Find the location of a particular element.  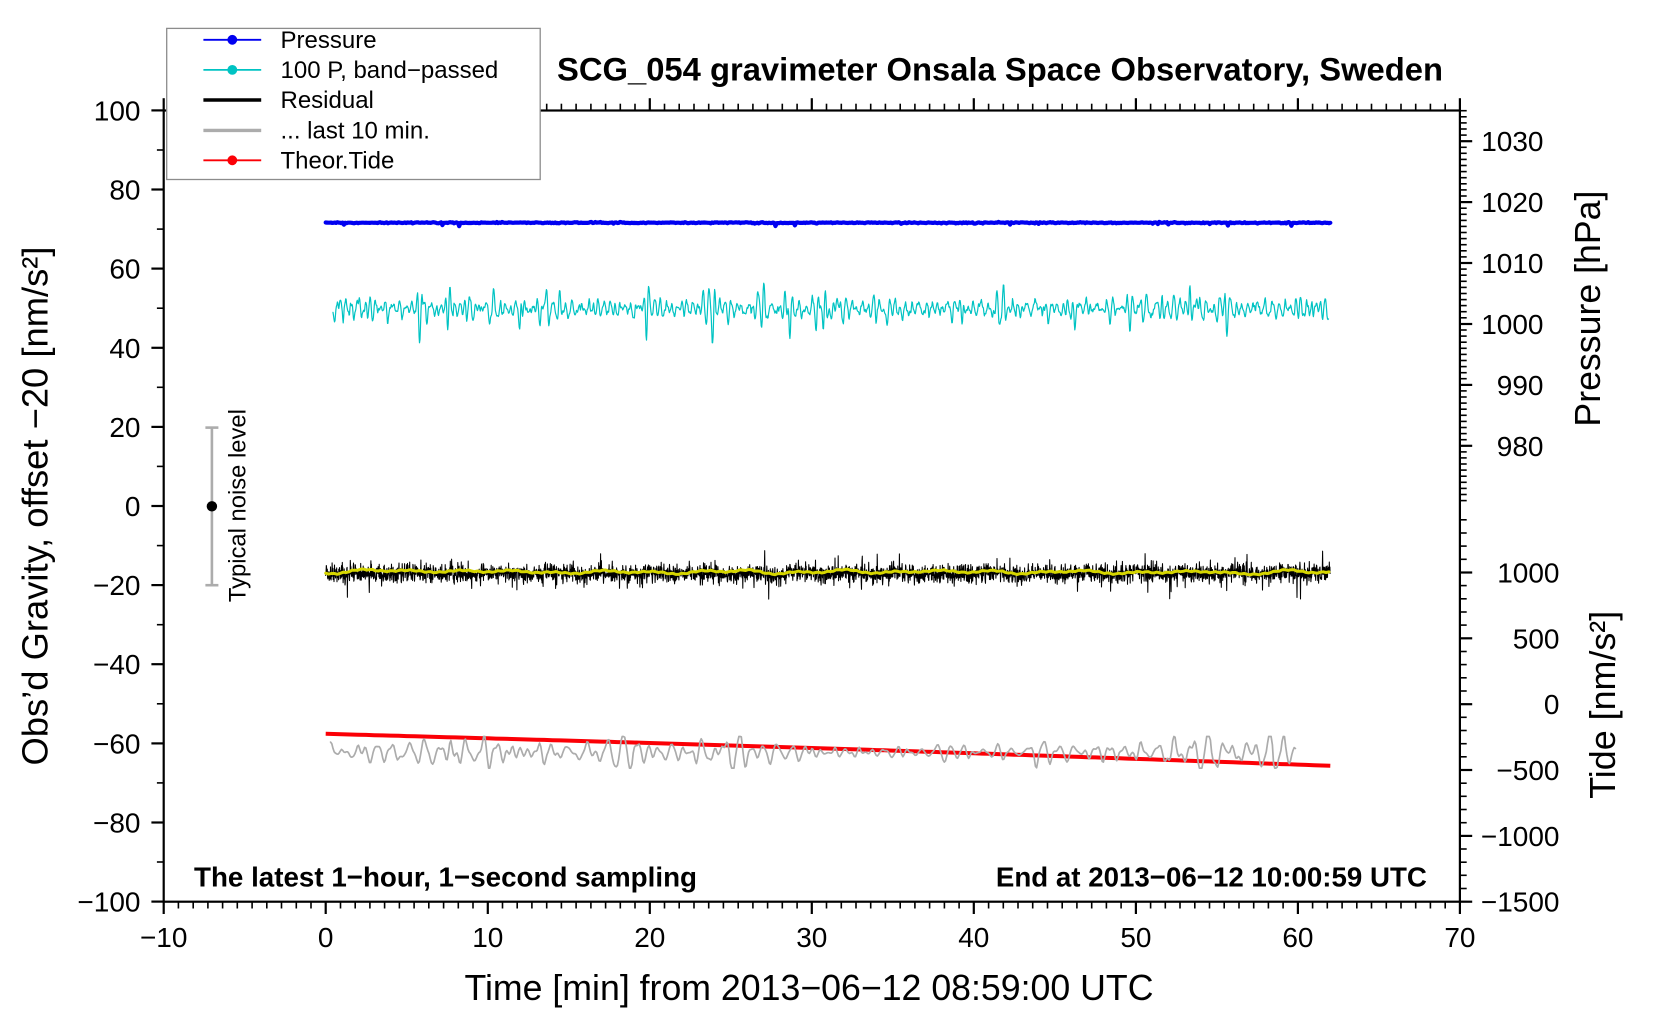

svg-text: −500 is located at coordinates (1527, 770).